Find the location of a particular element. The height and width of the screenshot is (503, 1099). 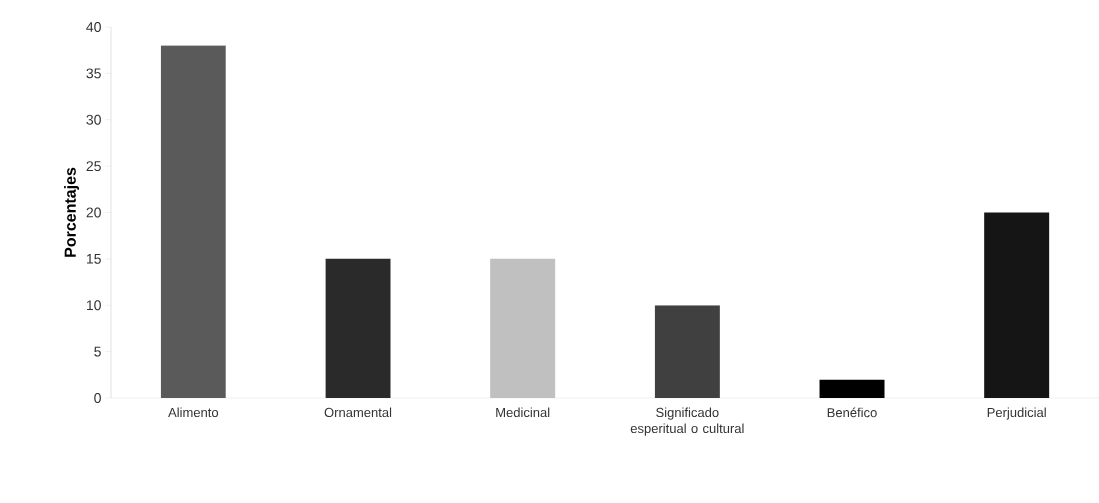

y-tick-label: 25 is located at coordinates (93, 166).